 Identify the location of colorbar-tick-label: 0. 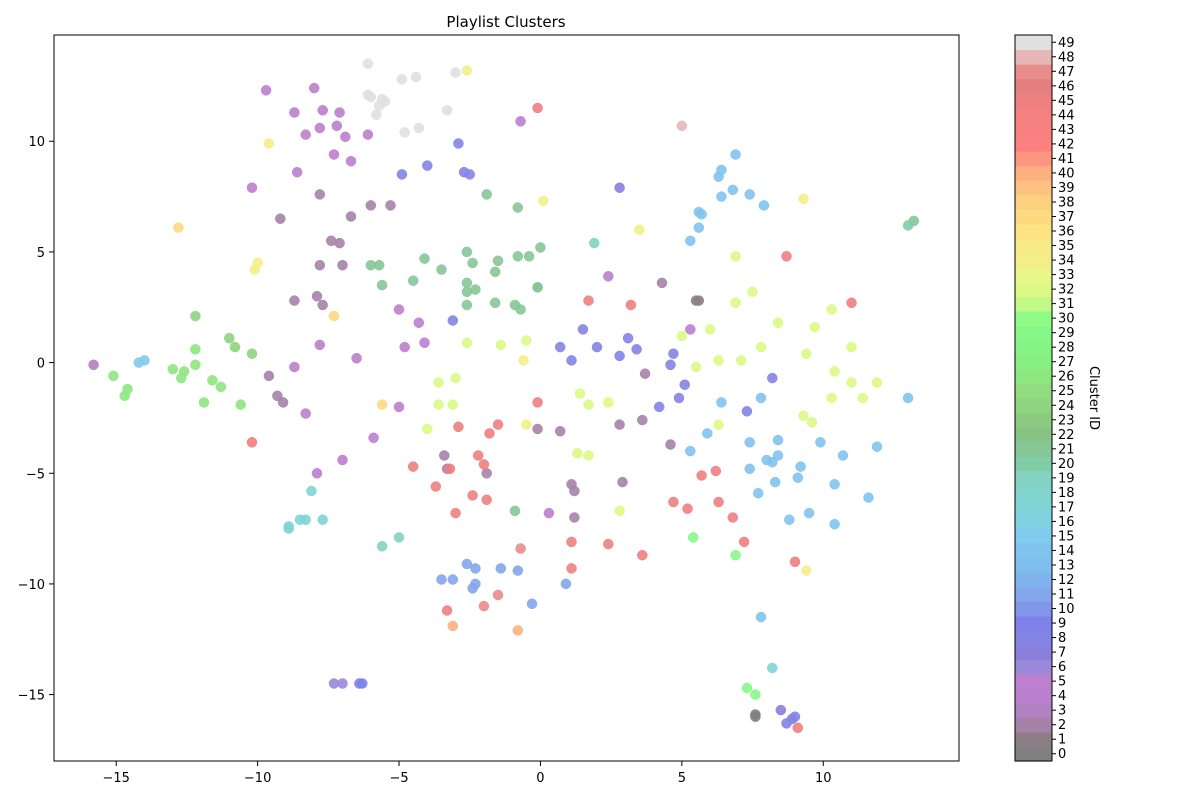
(1062, 754).